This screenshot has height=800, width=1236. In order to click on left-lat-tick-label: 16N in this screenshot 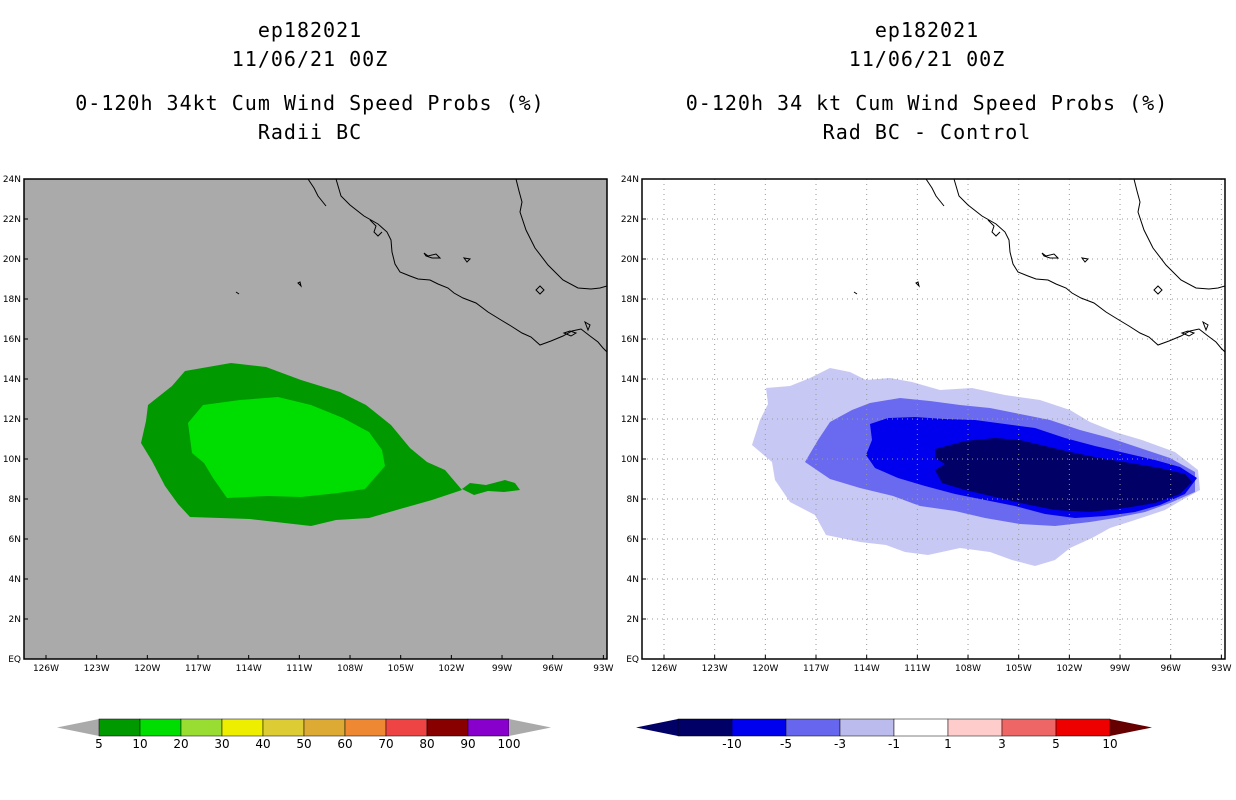, I will do `click(12, 340)`.